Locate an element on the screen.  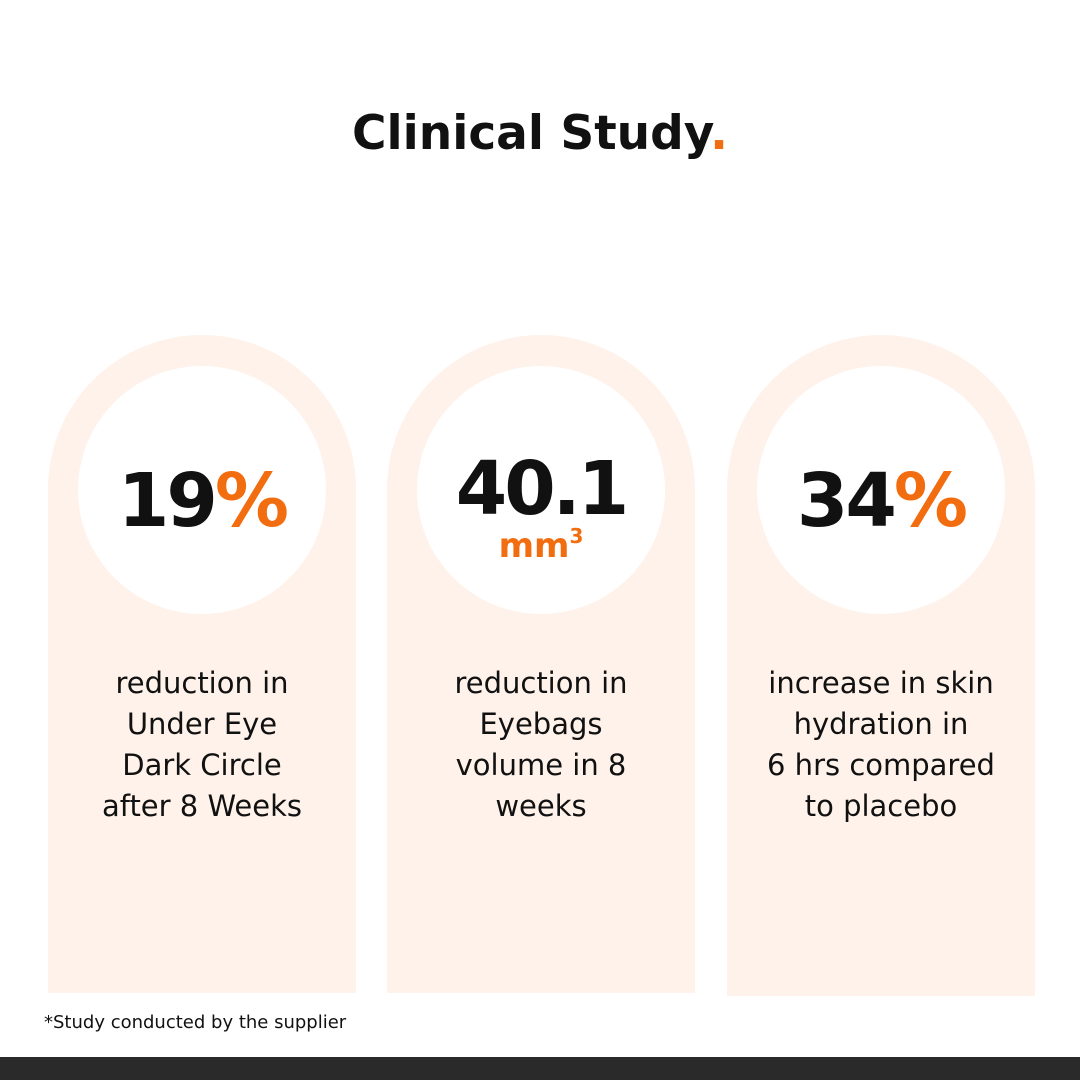
stat-circle: 40.1 mm3 is located at coordinates (541, 490).